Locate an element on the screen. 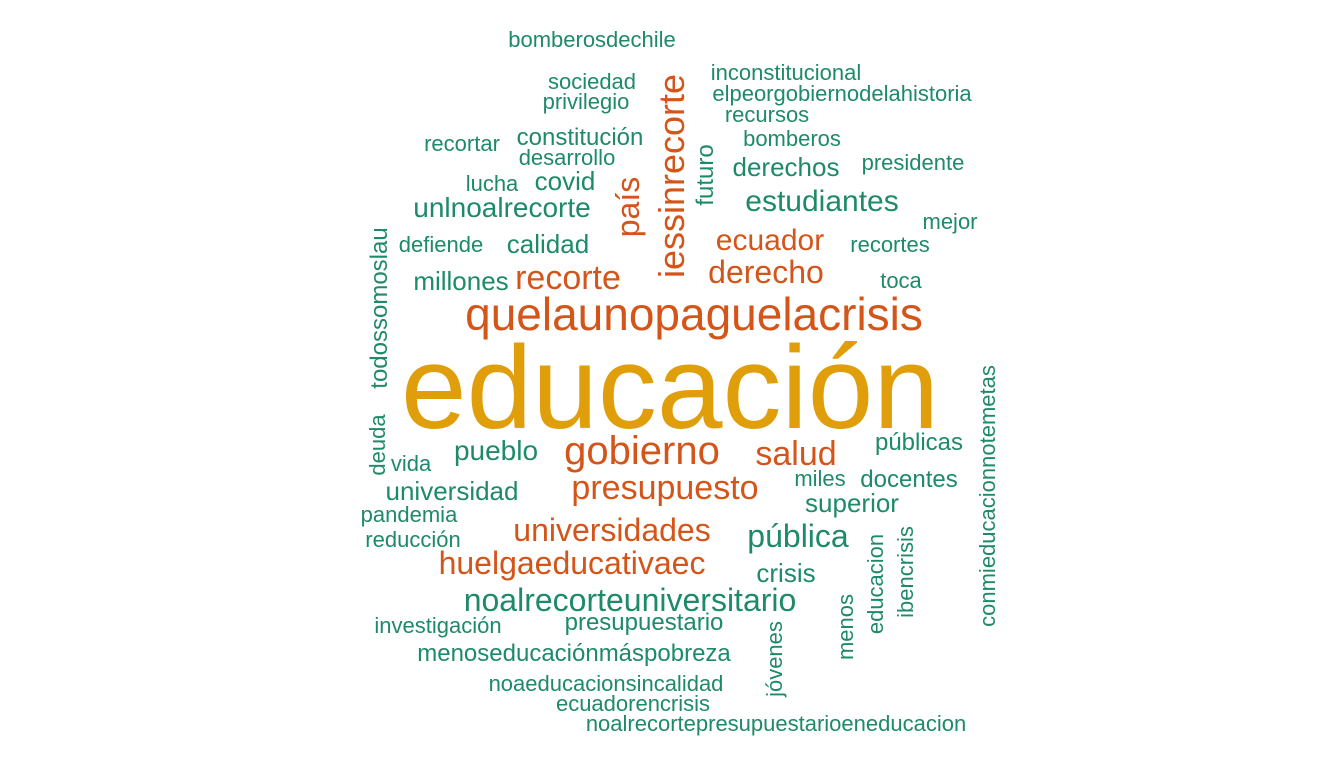 Image resolution: width=1344 pixels, height=768 pixels. word-w41: miles is located at coordinates (820, 478).